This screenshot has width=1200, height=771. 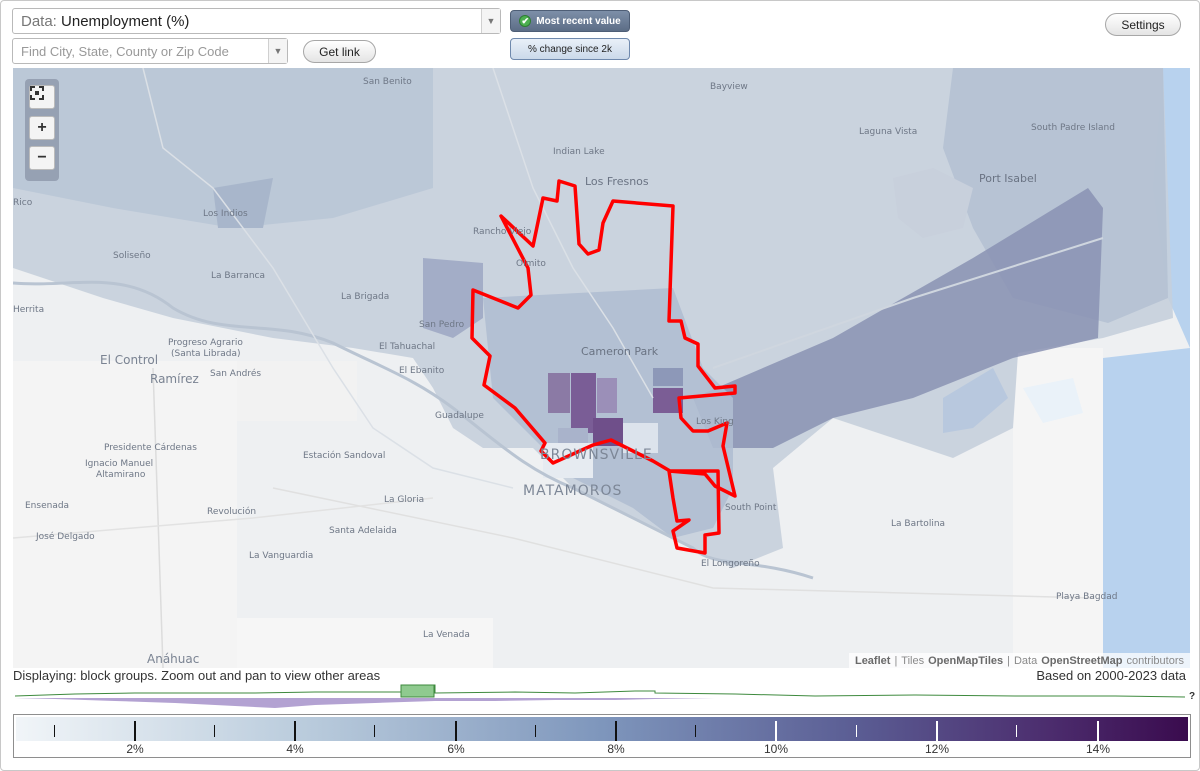 What do you see at coordinates (596, 455) in the screenshot?
I see `place-label: BROWNSVILLE` at bounding box center [596, 455].